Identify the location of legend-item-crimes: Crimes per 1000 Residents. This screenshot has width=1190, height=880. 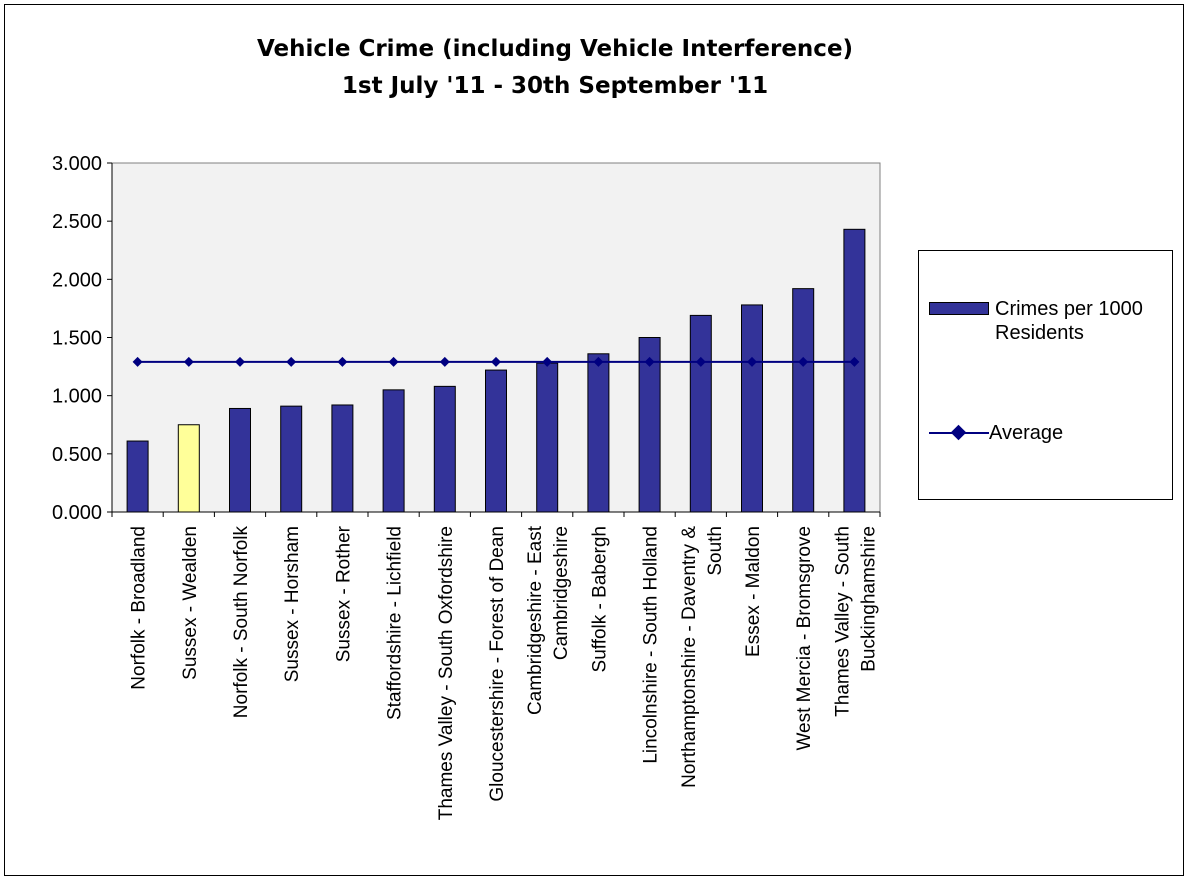
(1036, 321).